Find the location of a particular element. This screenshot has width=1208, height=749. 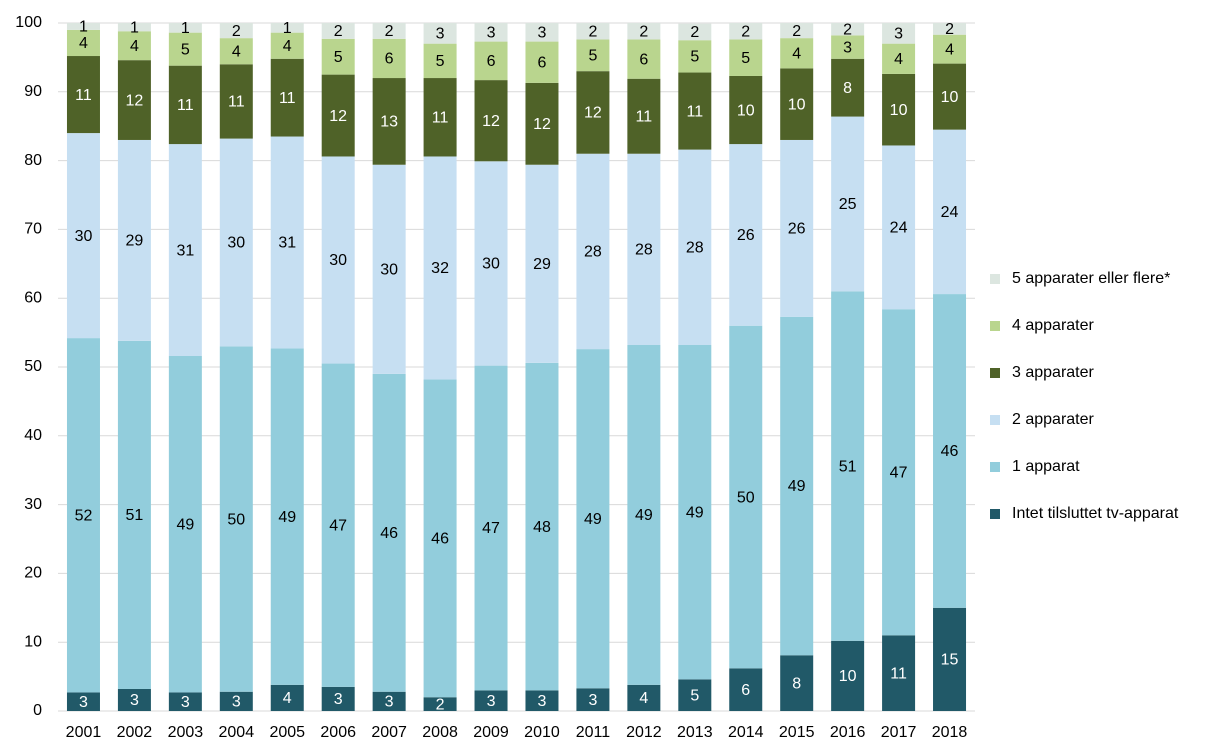

legend-label: 5 apparater eller flere* is located at coordinates (1091, 278).